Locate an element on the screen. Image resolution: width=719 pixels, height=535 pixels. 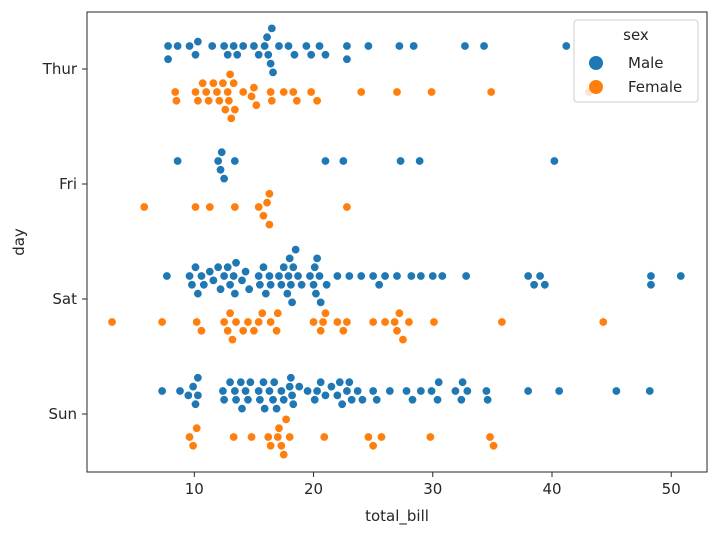
y-tick-label: Thur is located at coordinates (60, 69).